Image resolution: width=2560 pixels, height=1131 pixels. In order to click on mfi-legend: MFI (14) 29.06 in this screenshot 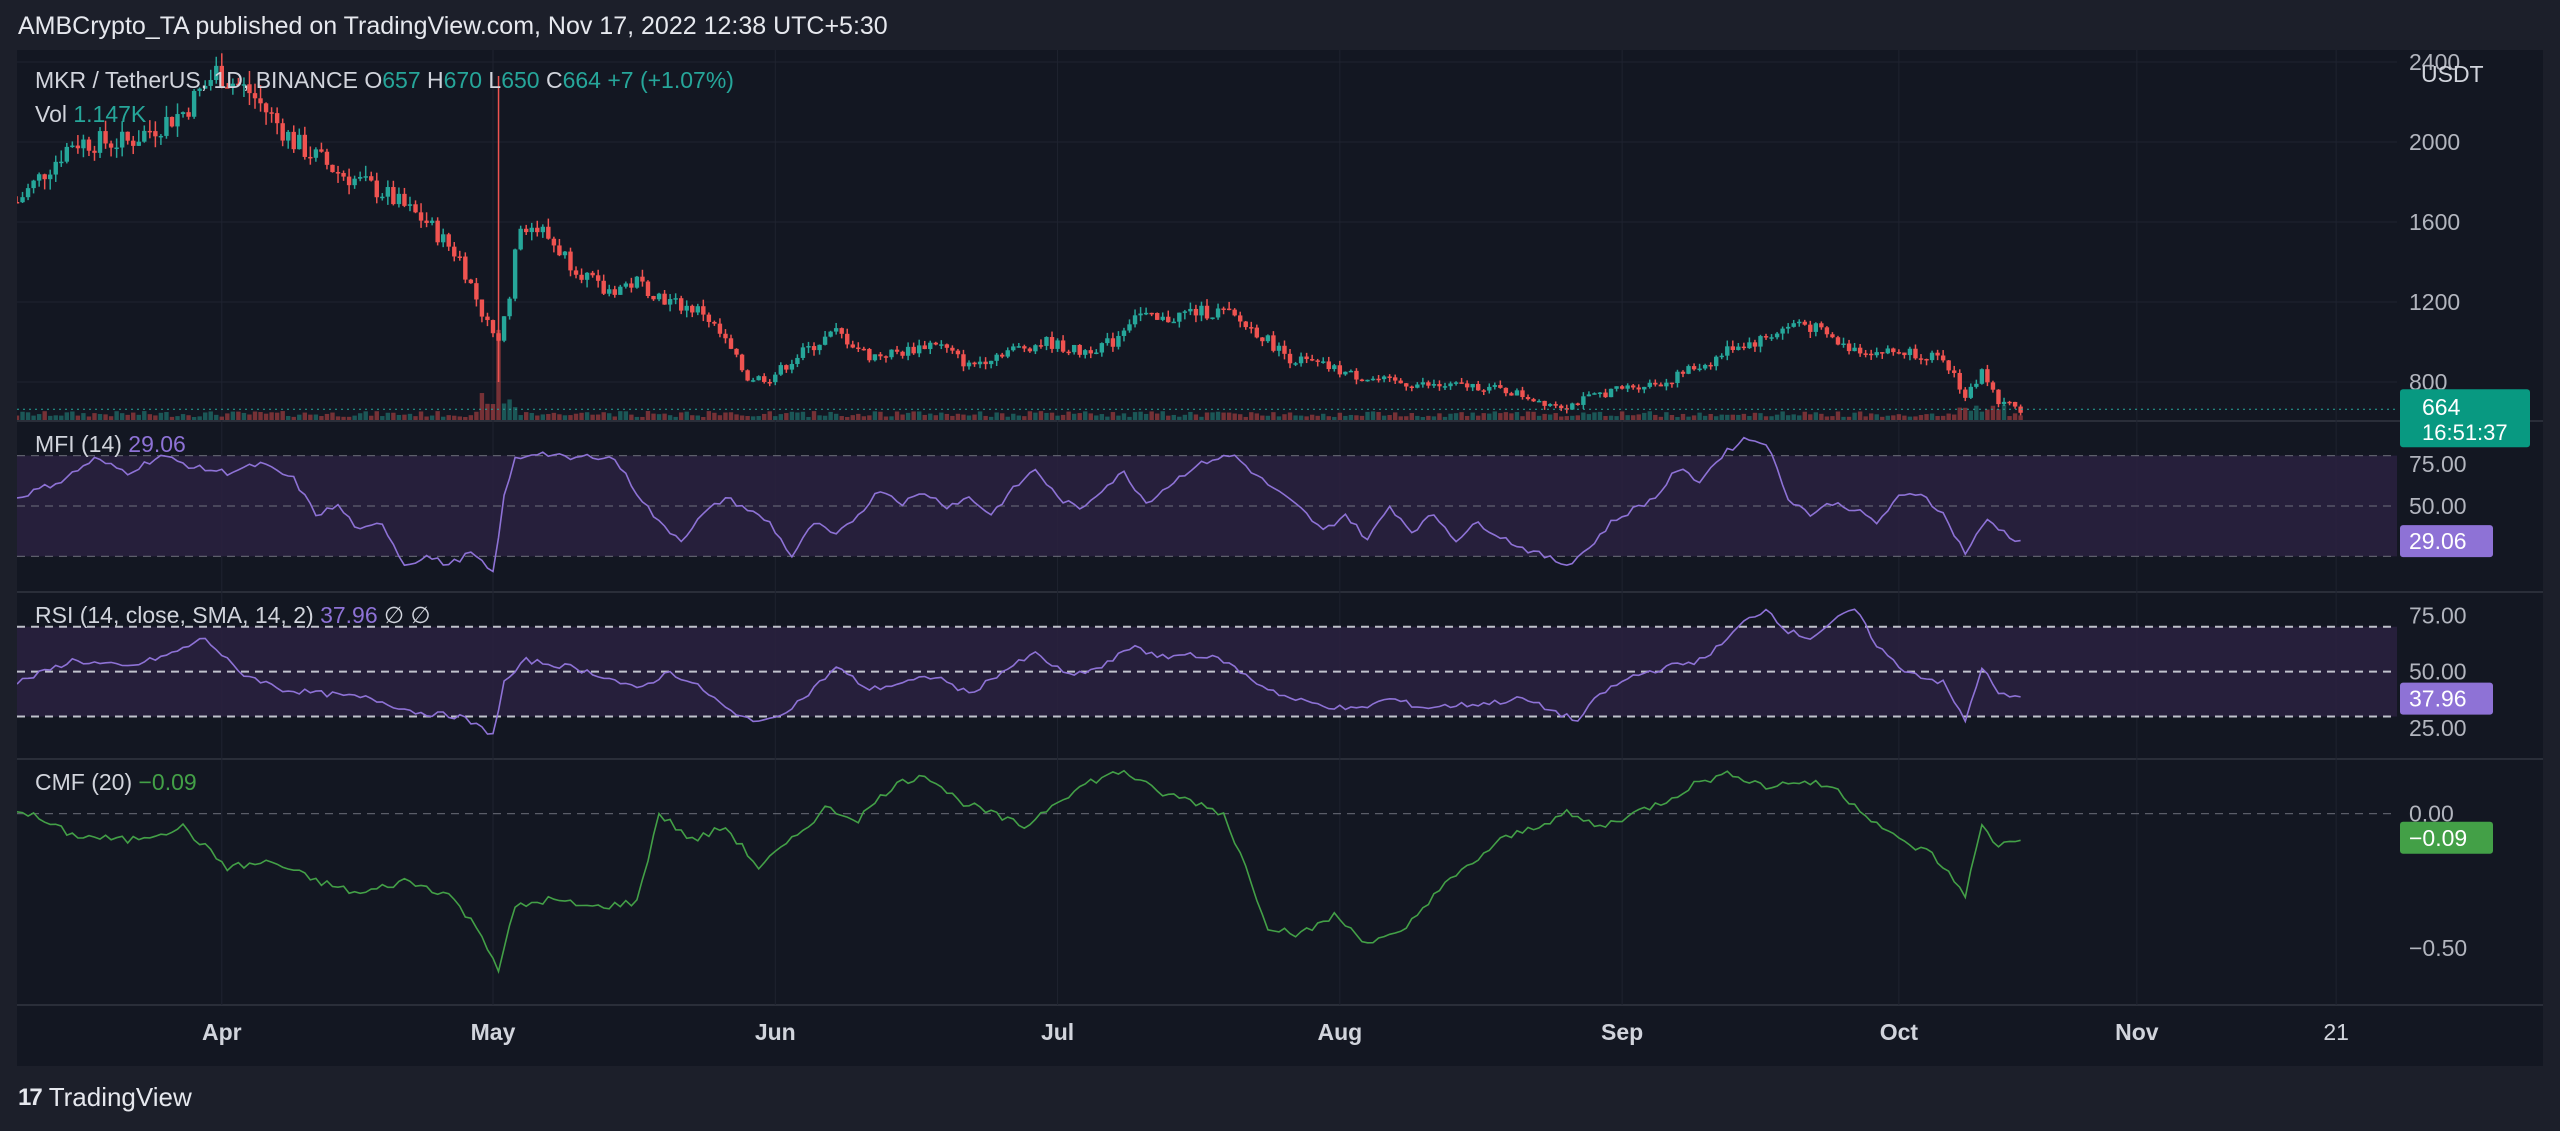, I will do `click(110, 444)`.